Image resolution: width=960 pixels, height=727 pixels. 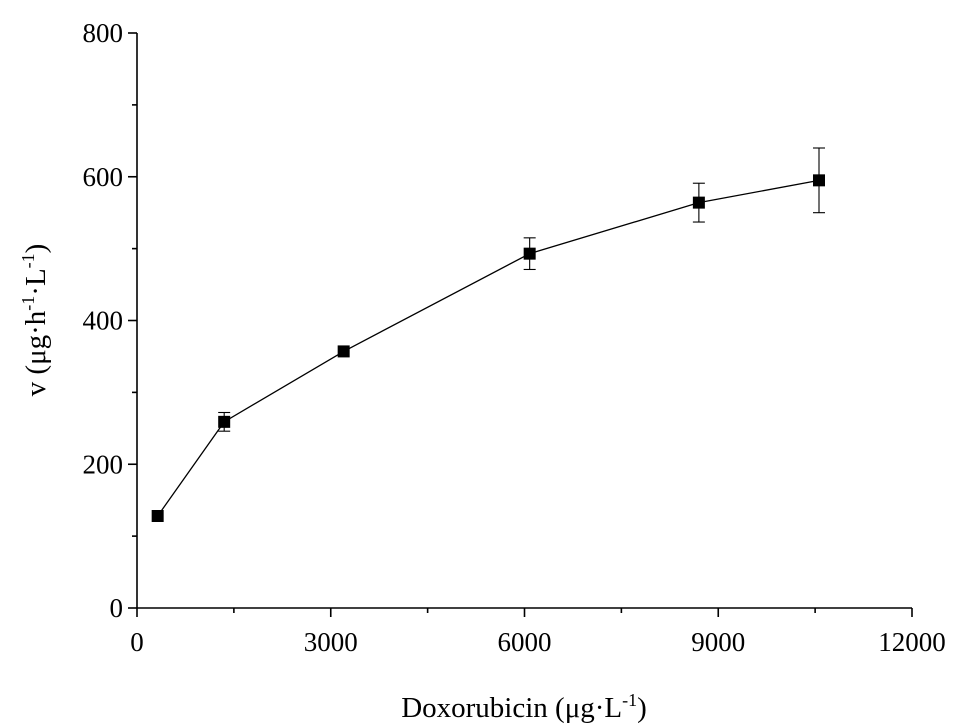 I want to click on y-tick-label: 0, so click(x=117, y=608).